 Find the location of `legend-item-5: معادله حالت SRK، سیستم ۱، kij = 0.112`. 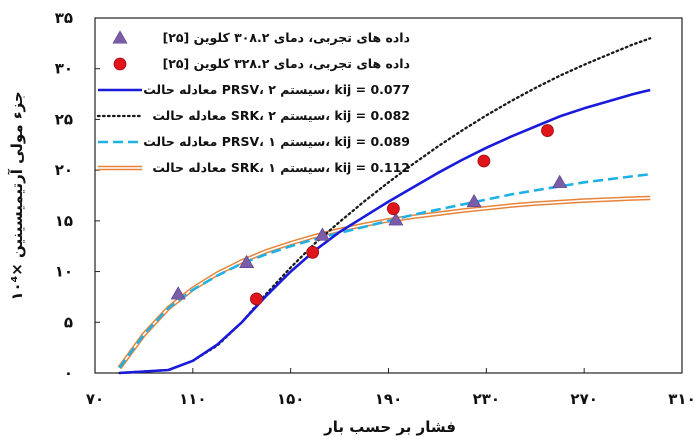

legend-item-5: معادله حالت SRK، سیستم ۱، kij = 0.112 is located at coordinates (254, 167).